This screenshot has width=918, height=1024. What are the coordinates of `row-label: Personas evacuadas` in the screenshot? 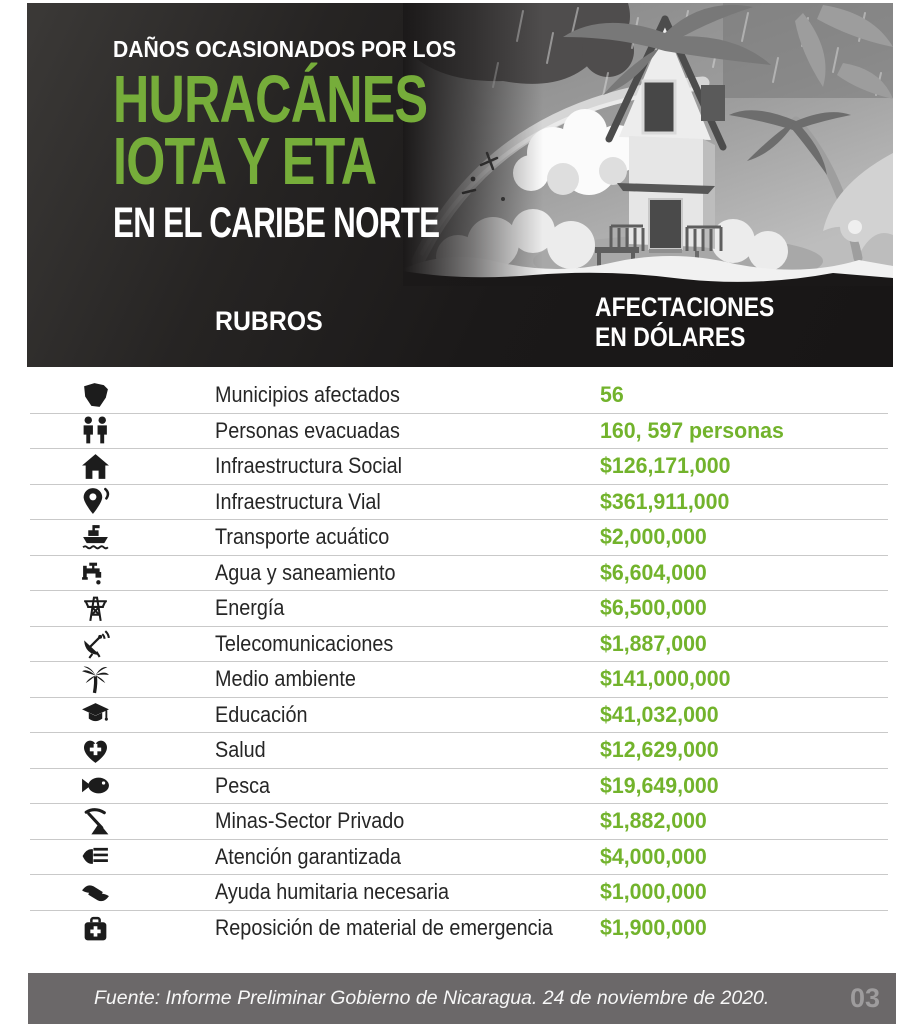 It's located at (307, 430).